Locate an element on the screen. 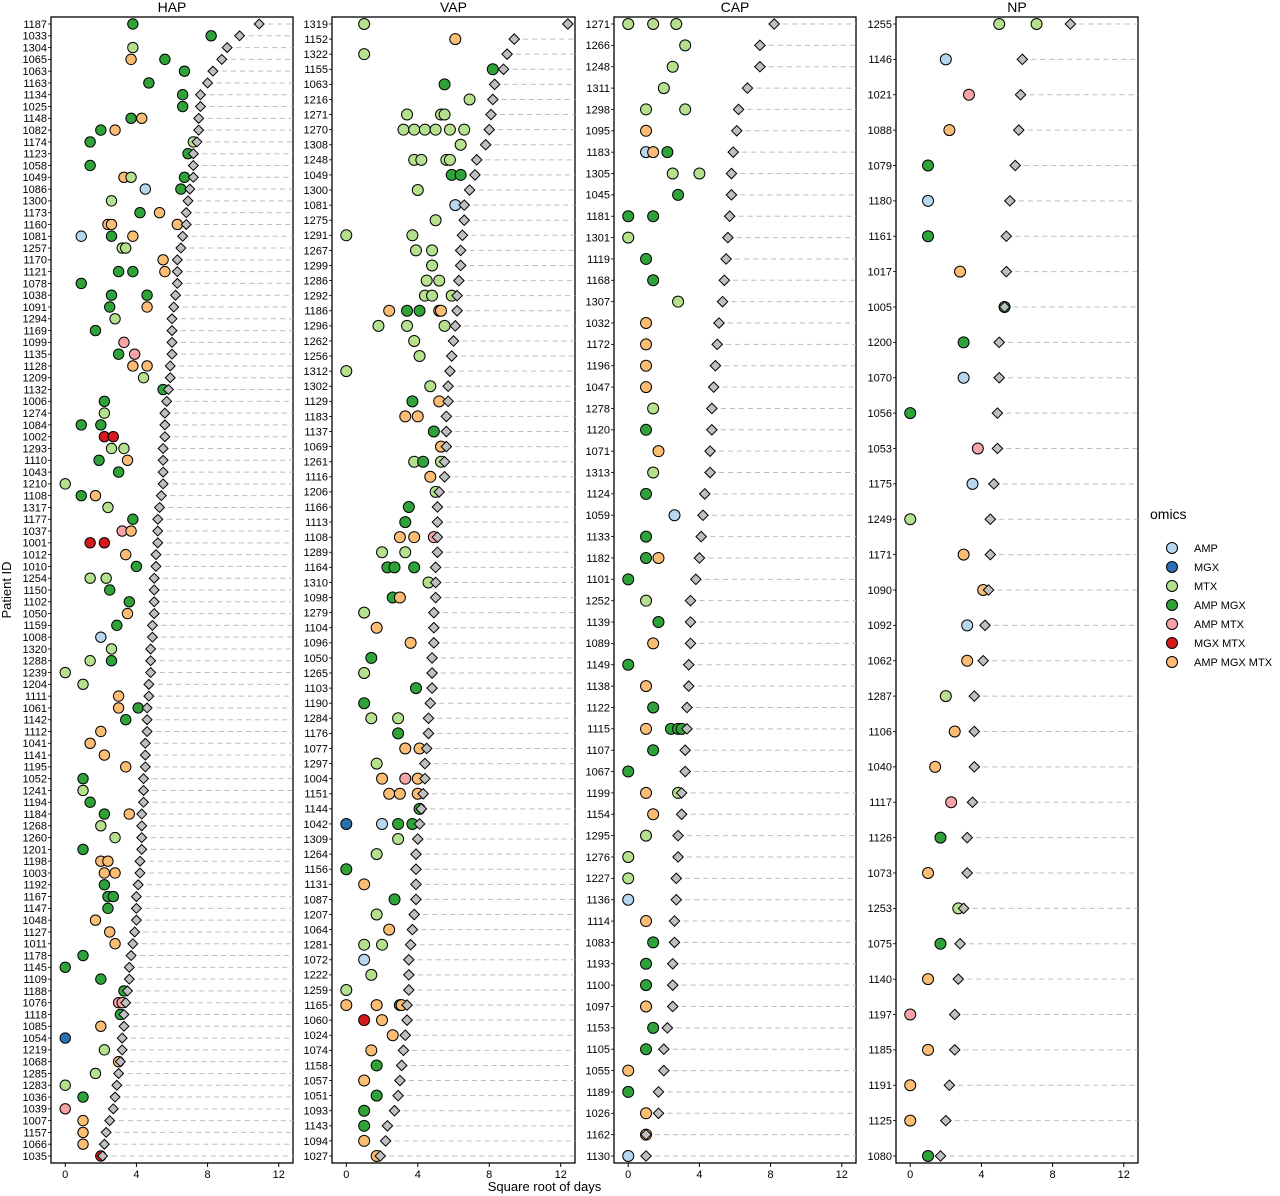 The image size is (1280, 1196). patient-id-label: 1265 is located at coordinates (316, 674).